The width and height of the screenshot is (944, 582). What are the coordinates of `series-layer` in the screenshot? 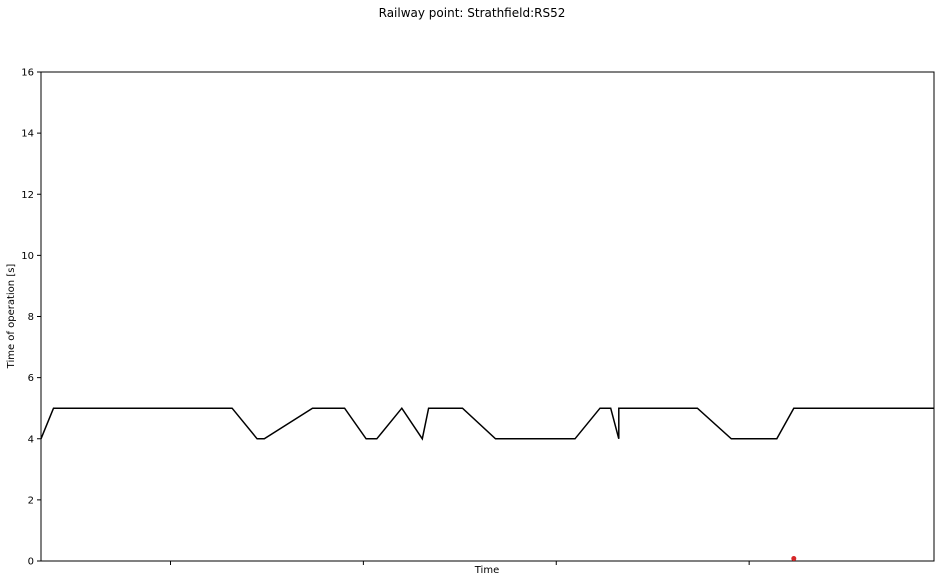 It's located at (487, 423).